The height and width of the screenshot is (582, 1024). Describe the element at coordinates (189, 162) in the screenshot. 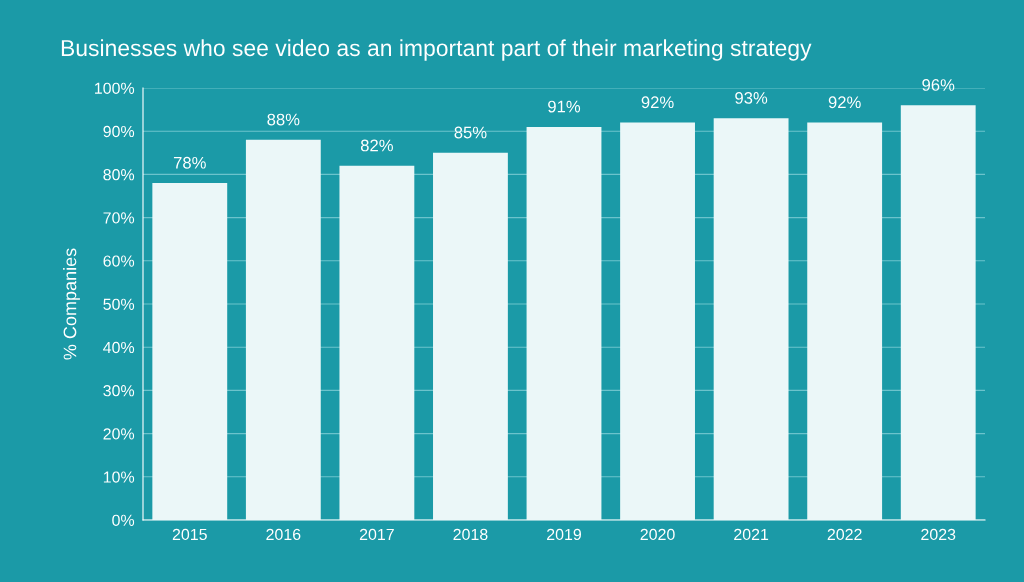

I see `data-label: 78%` at that location.